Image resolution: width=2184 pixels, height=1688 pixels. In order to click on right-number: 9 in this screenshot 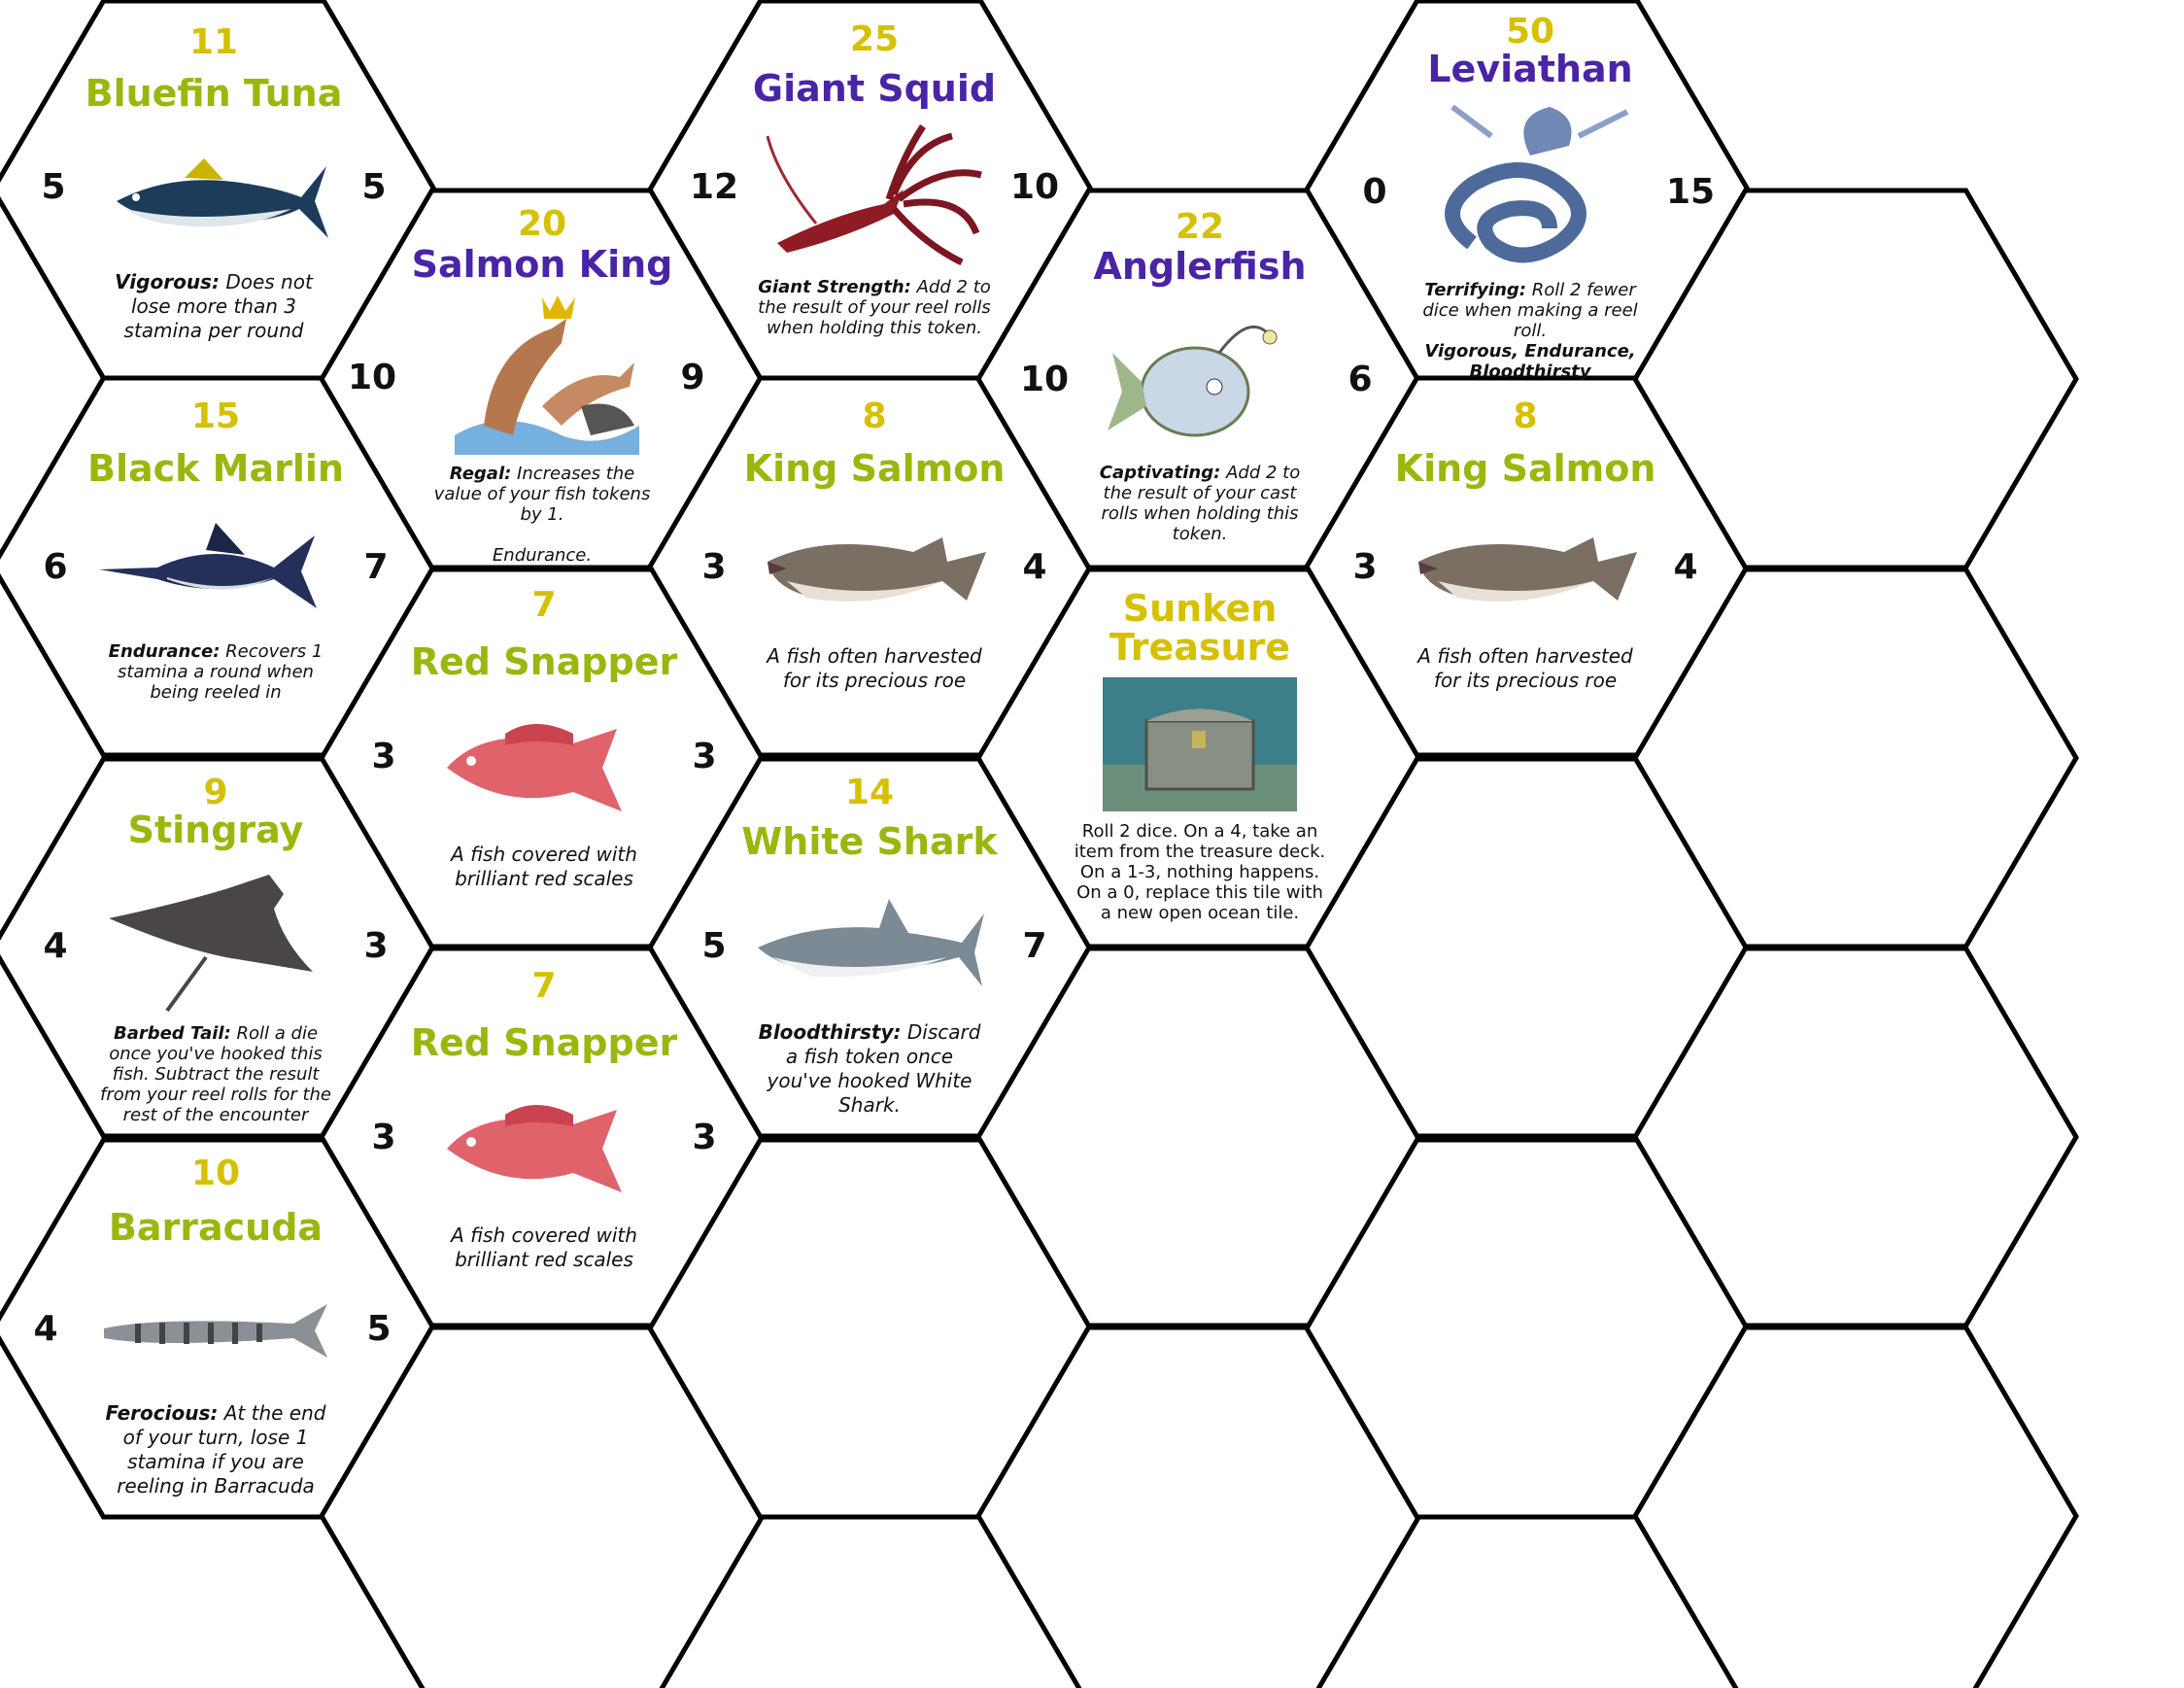, I will do `click(692, 378)`.